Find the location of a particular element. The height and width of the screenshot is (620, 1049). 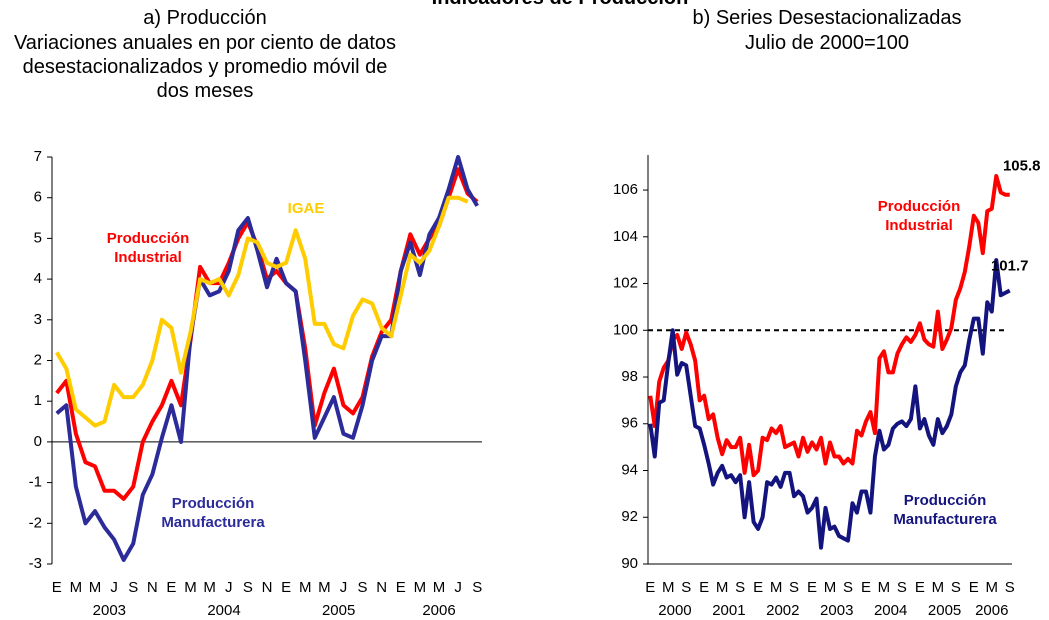

y-tick-label: 1 is located at coordinates (38, 400).